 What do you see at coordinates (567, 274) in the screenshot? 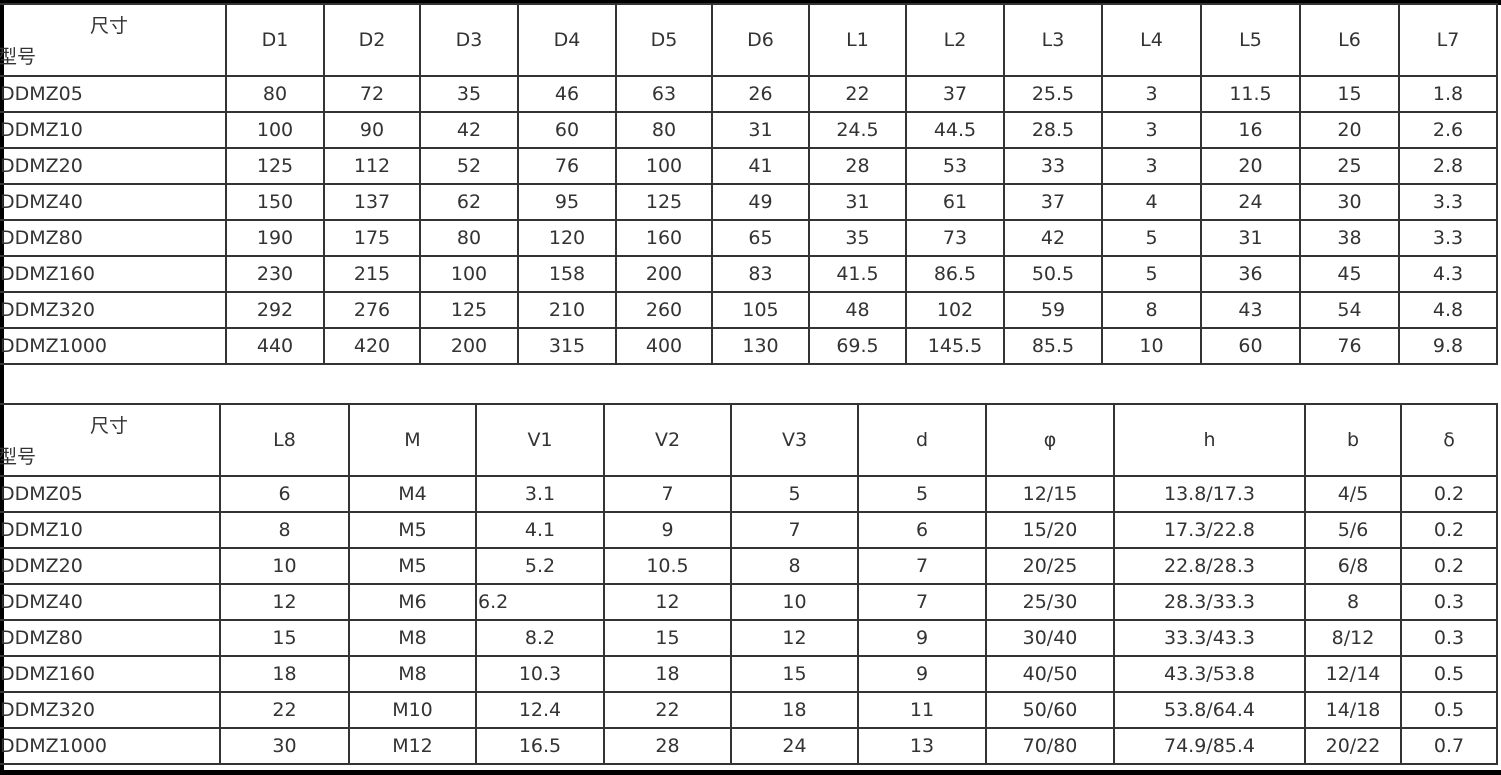
I see `value-cell: 158` at bounding box center [567, 274].